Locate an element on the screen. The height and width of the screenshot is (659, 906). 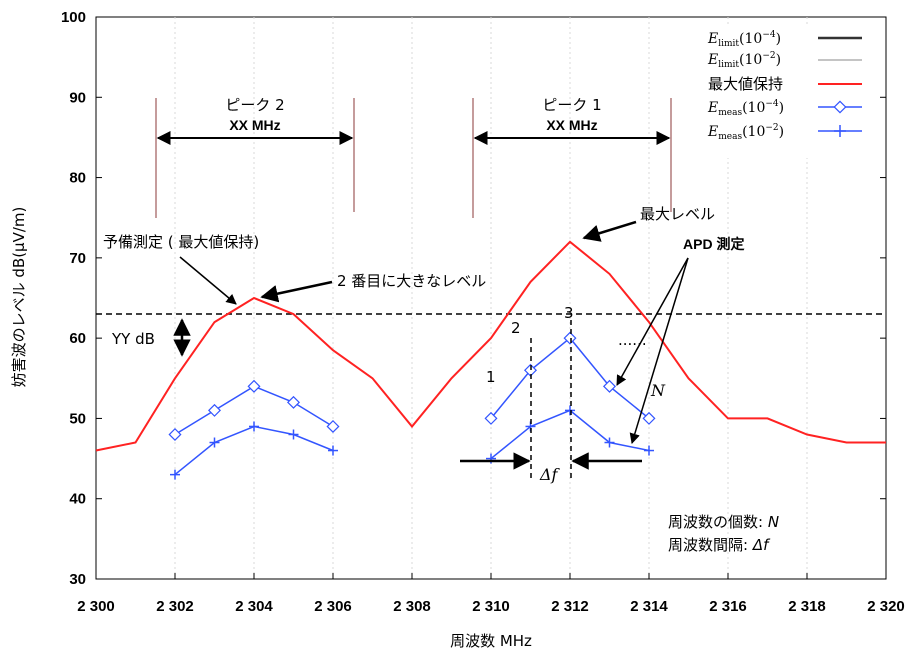
point-number-2: 2 is located at coordinates (516, 328).